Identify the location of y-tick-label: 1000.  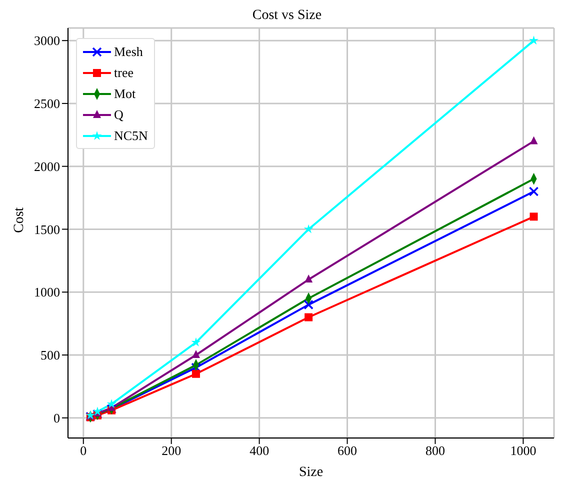
(47, 292).